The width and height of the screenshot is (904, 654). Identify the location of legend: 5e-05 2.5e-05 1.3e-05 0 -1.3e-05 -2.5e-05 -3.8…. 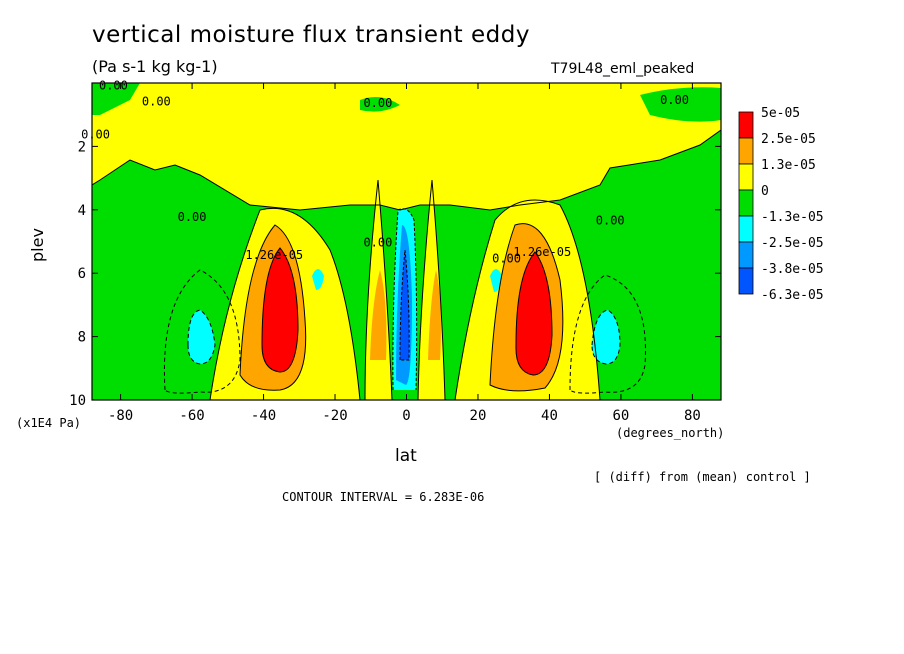
(781, 204).